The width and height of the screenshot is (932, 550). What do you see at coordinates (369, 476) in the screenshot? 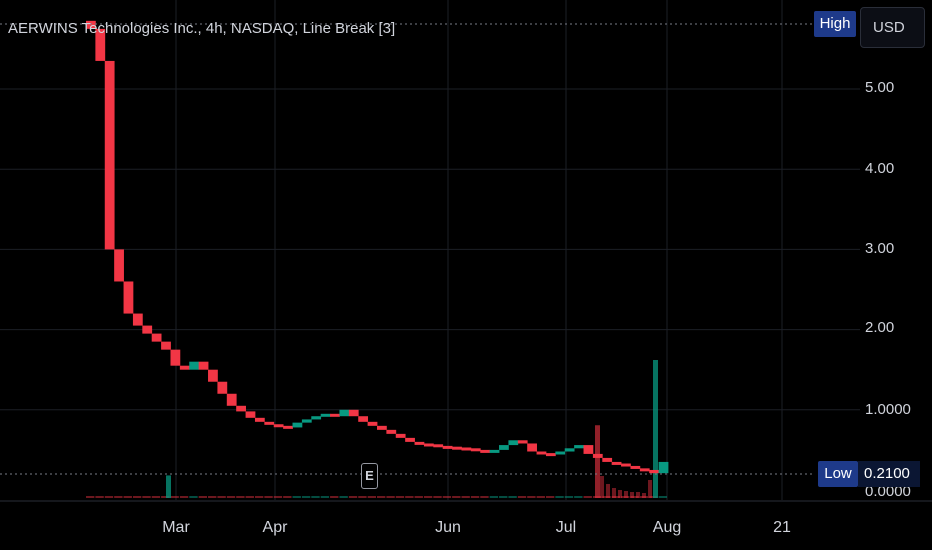
I see `earnings-marker: E` at bounding box center [369, 476].